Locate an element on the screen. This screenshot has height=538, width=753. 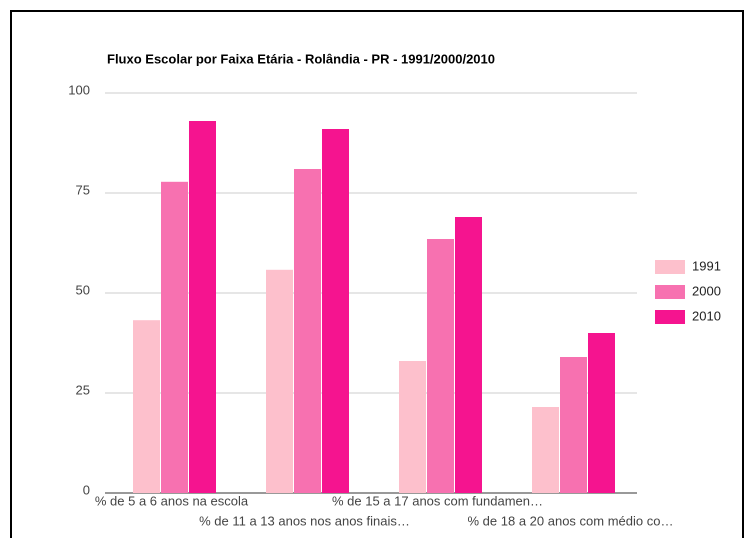
y-tick-label: 75 is located at coordinates (83, 189).